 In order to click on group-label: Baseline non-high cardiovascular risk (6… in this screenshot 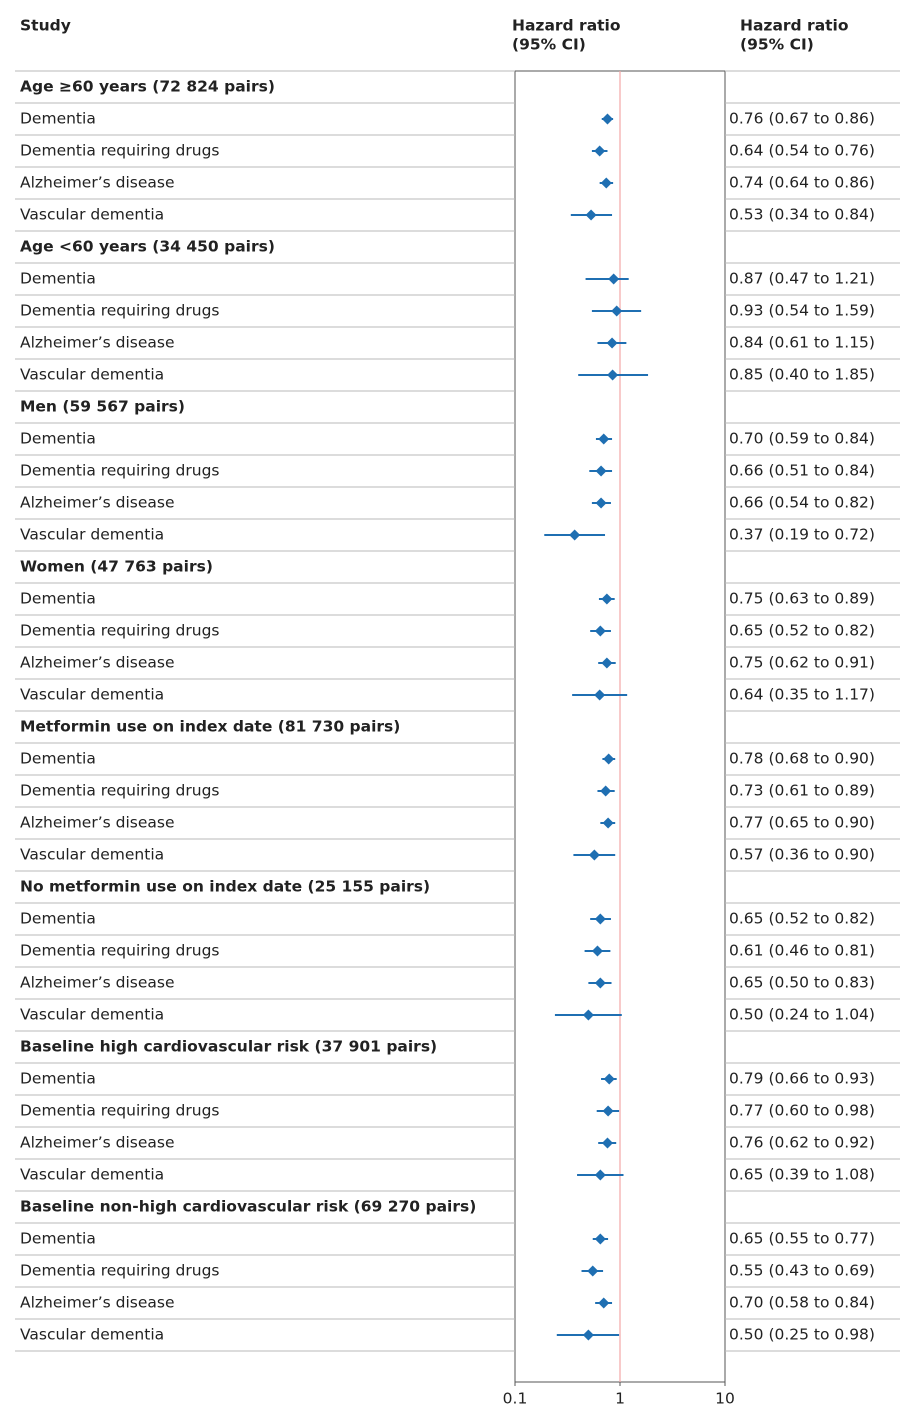, I will do `click(248, 1207)`.